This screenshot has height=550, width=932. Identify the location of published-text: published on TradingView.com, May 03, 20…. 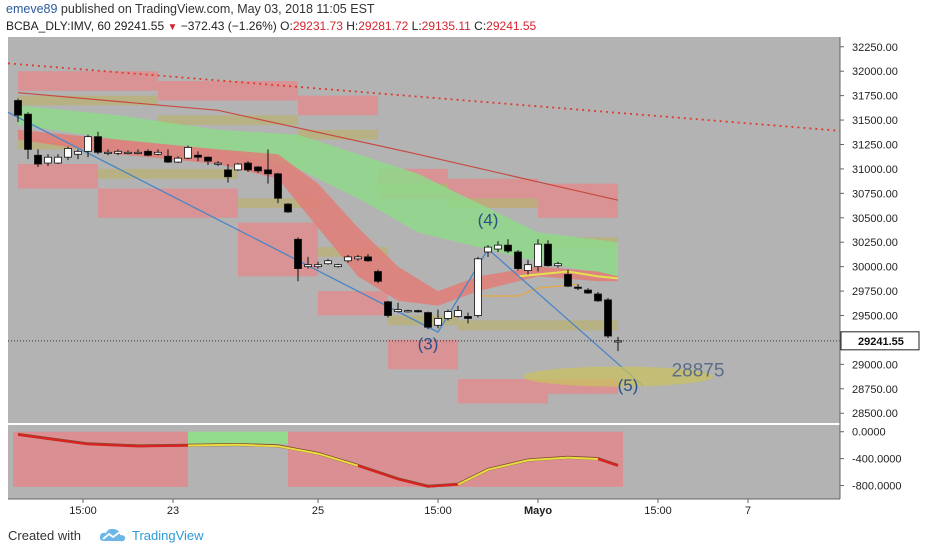
(217, 9).